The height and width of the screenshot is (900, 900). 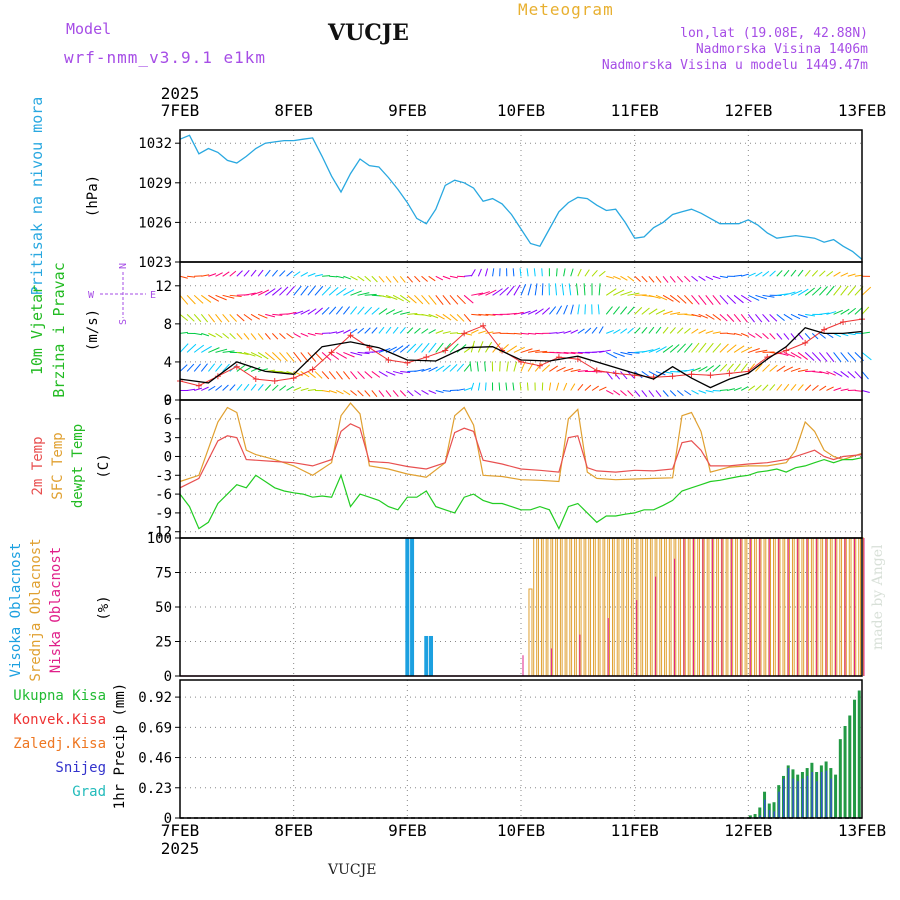 What do you see at coordinates (521, 197) in the screenshot?
I see `pressure-line` at bounding box center [521, 197].